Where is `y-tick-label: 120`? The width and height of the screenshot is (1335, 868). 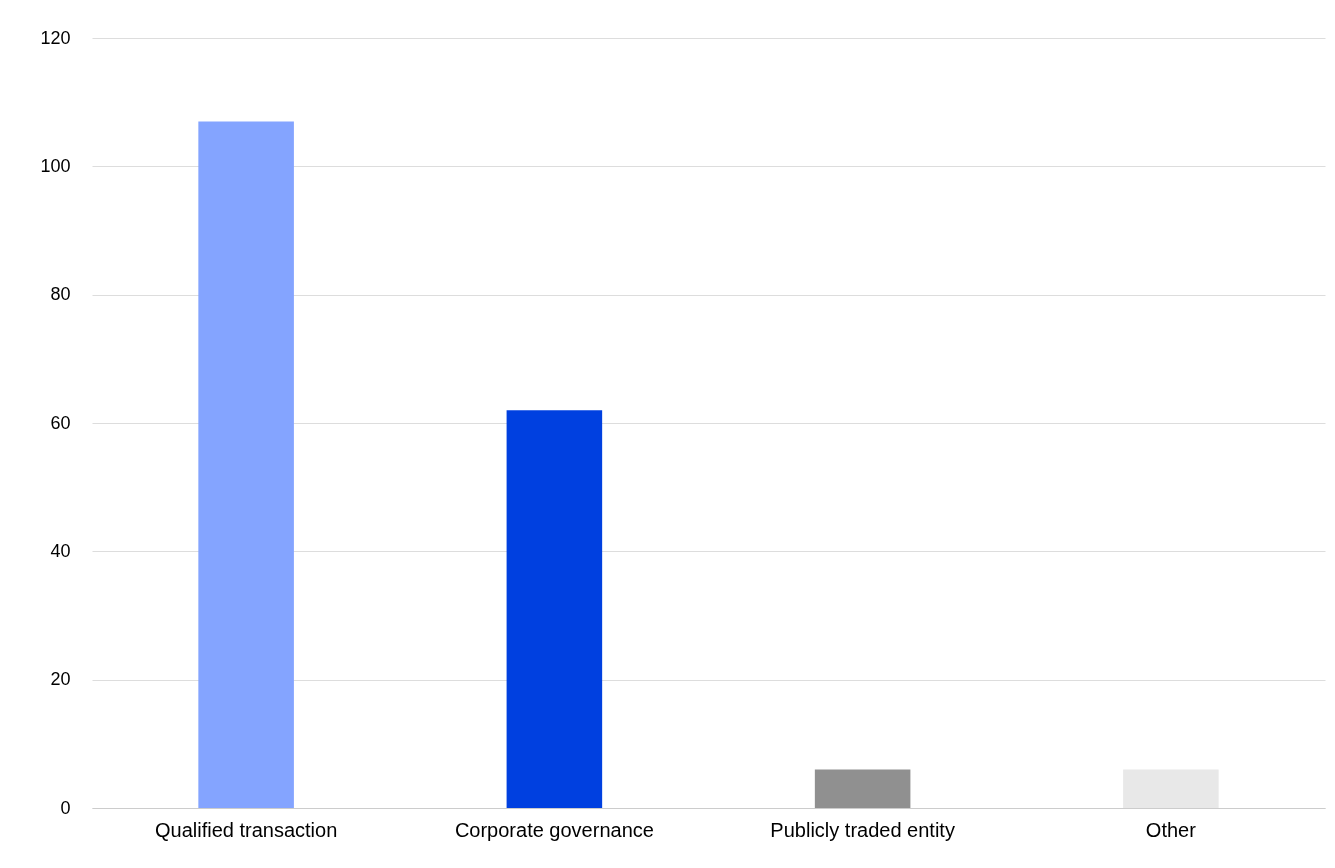 y-tick-label: 120 is located at coordinates (55, 37).